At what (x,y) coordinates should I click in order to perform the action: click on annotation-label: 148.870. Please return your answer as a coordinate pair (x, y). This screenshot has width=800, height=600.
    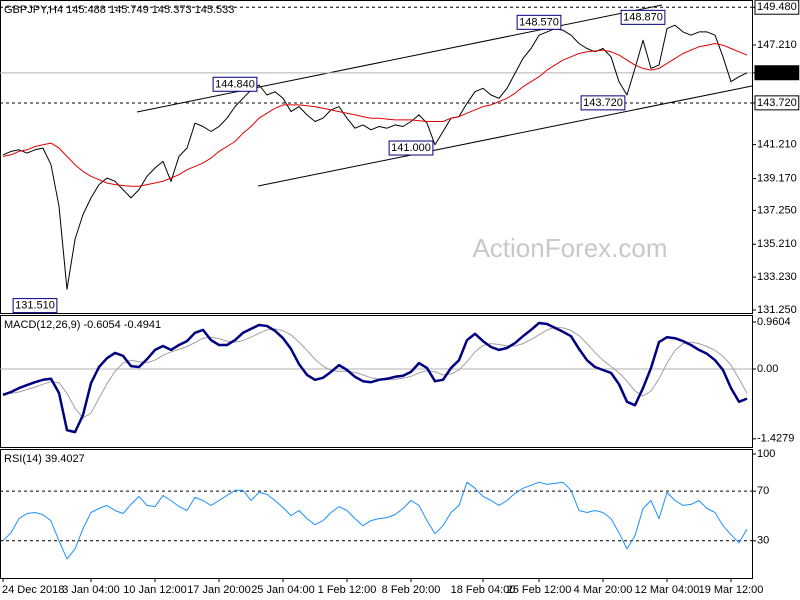
    Looking at the image, I should click on (643, 17).